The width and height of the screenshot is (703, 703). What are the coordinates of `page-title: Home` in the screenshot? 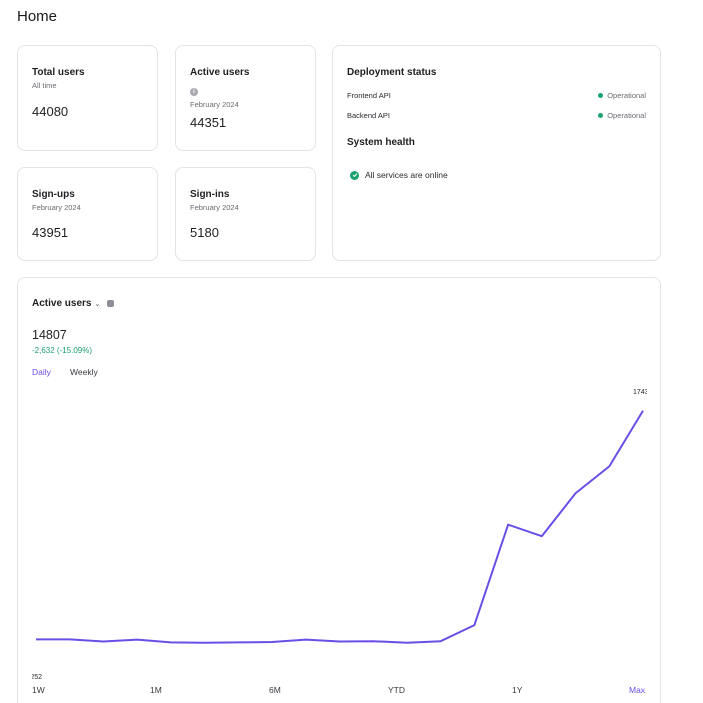 It's located at (37, 16).